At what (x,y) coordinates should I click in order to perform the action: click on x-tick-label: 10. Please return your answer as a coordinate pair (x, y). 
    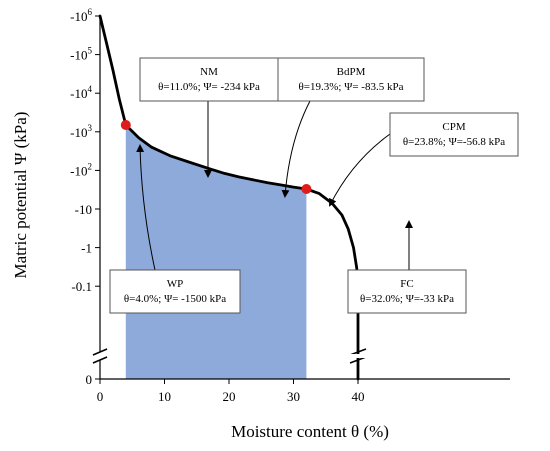
    Looking at the image, I should click on (164, 396).